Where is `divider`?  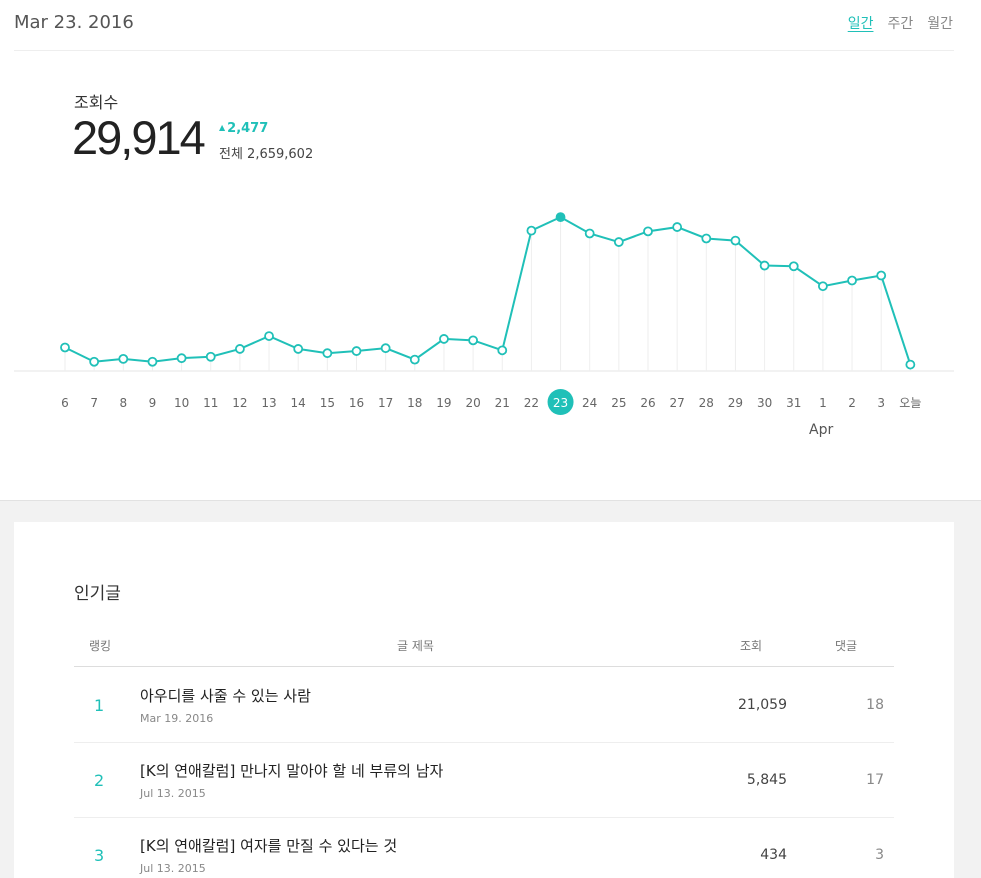
divider is located at coordinates (484, 50).